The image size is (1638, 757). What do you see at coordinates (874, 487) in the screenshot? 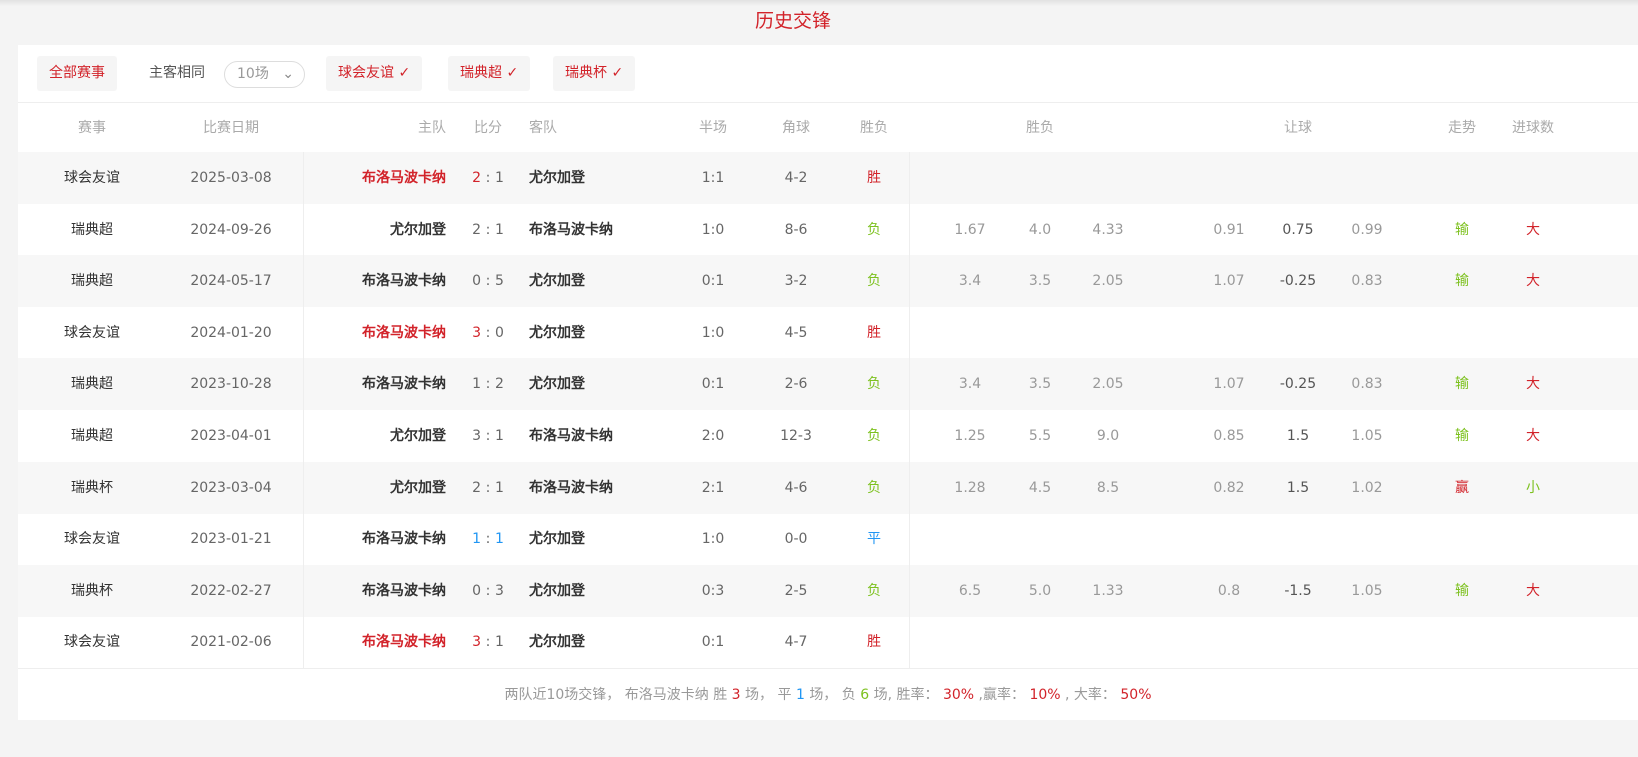
I see `result-badge: 负` at bounding box center [874, 487].